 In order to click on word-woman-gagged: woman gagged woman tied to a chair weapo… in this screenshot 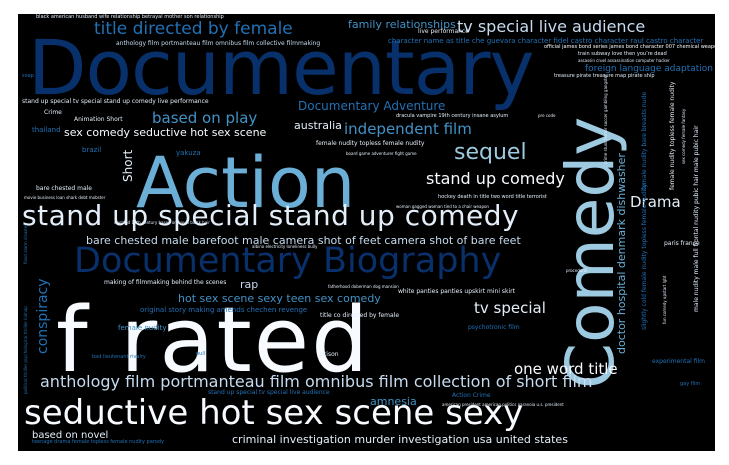, I will do `click(442, 206)`.